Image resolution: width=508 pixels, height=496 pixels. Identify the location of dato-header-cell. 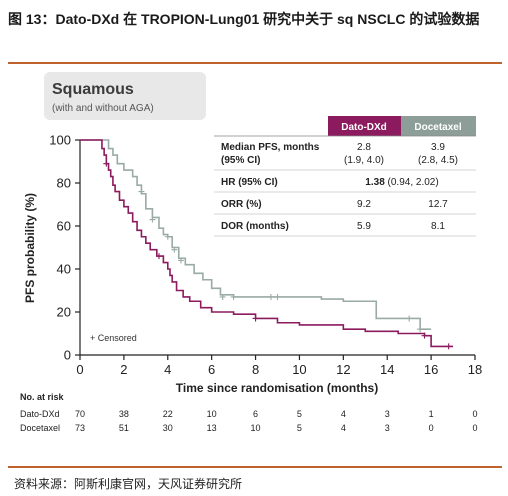
(364, 126).